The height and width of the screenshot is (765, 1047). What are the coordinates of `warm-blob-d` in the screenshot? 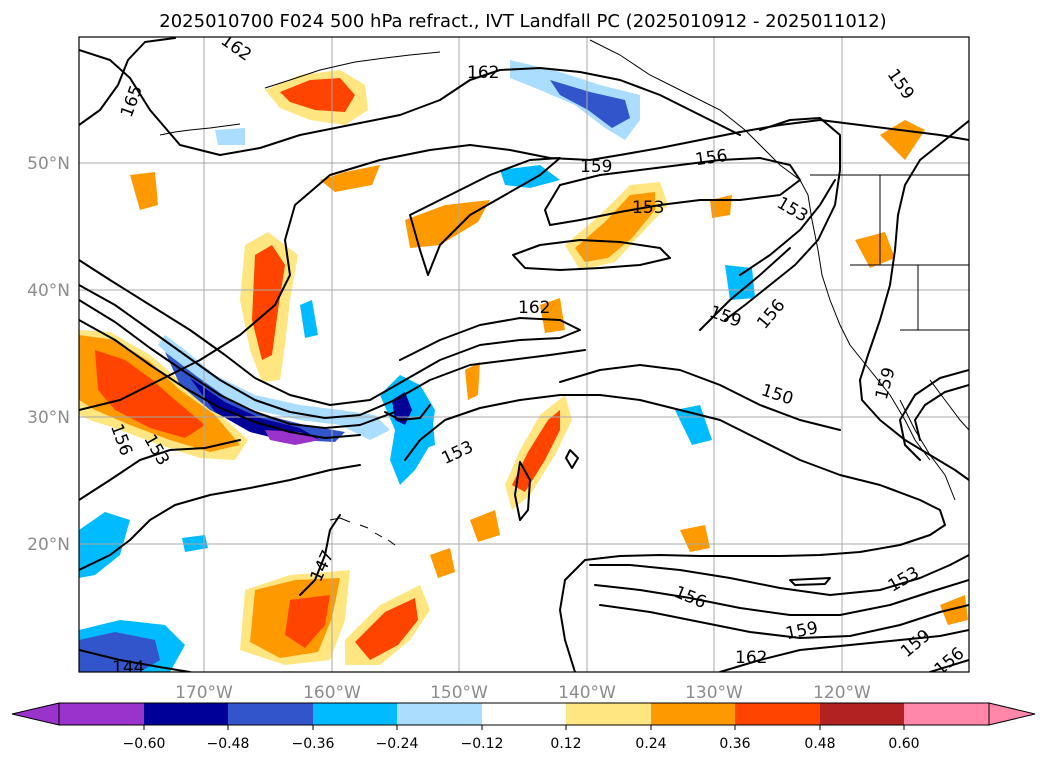 It's located at (902, 140).